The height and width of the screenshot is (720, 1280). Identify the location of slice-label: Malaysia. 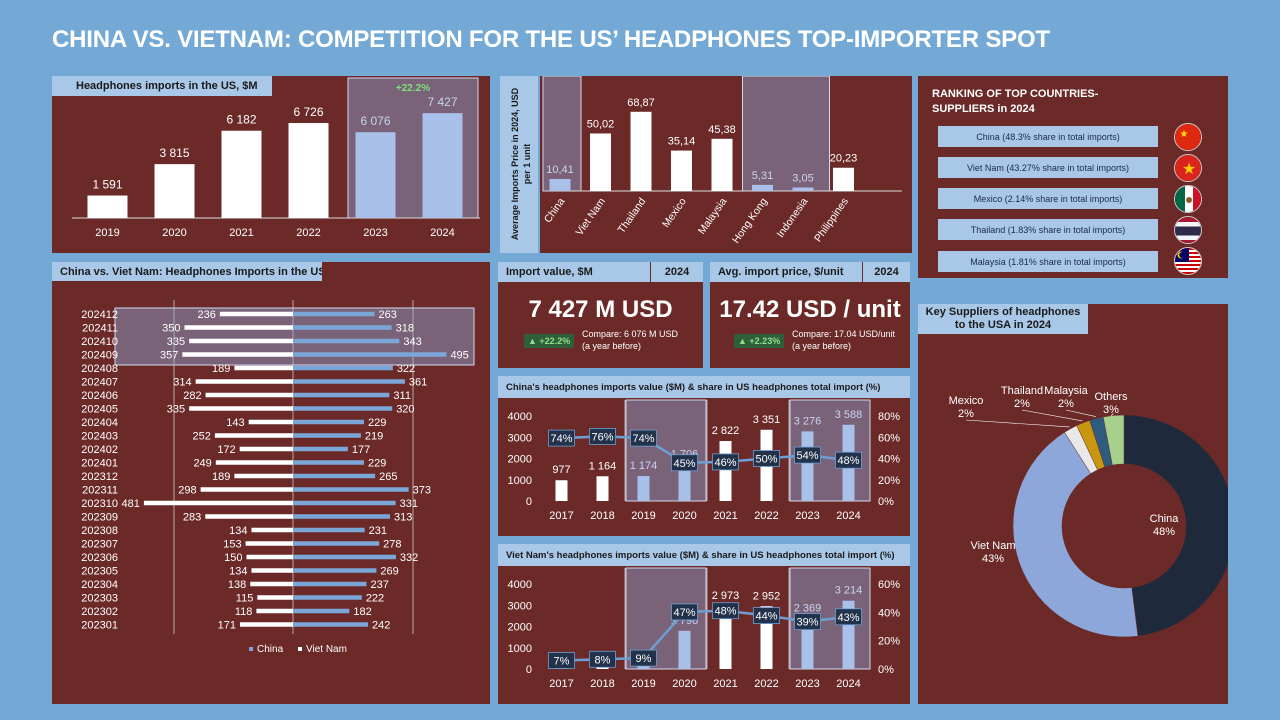
(1066, 391).